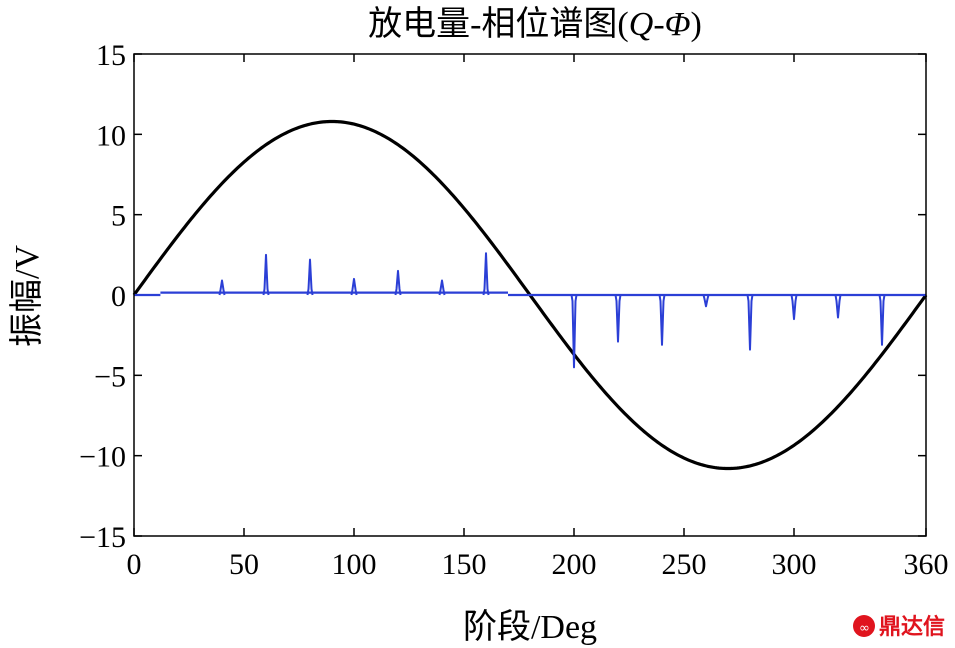 The width and height of the screenshot is (955, 648). I want to click on chart-title: 放电量-相位谱图(Q-Φ), so click(535, 24).